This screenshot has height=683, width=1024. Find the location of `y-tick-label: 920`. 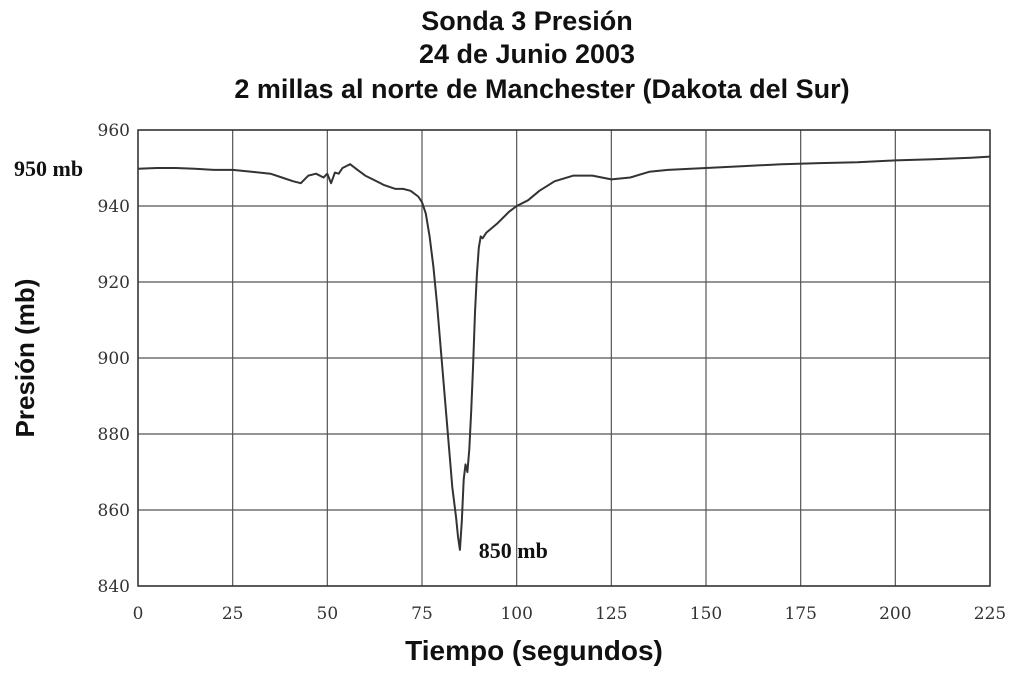

y-tick-label: 920 is located at coordinates (114, 283).